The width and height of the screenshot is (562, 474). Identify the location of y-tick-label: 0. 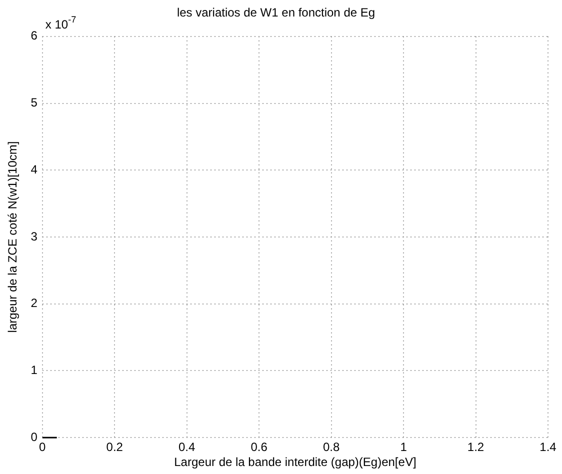
(34, 437).